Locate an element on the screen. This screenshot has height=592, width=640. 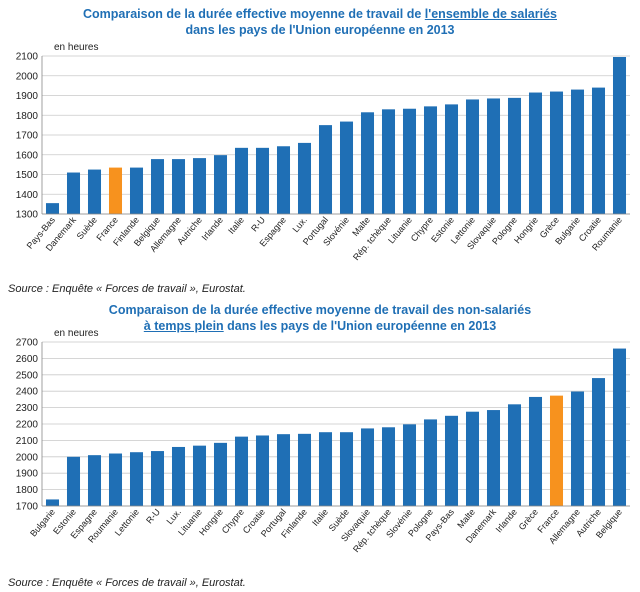
y-tick-label: 2400 is located at coordinates (27, 392).